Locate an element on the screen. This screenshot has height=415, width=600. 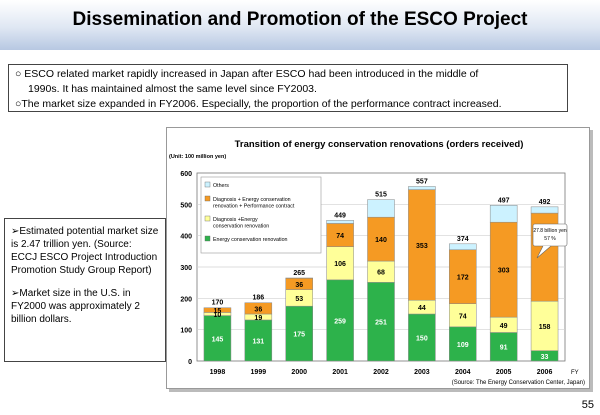
data-label: 158 is located at coordinates (545, 327).